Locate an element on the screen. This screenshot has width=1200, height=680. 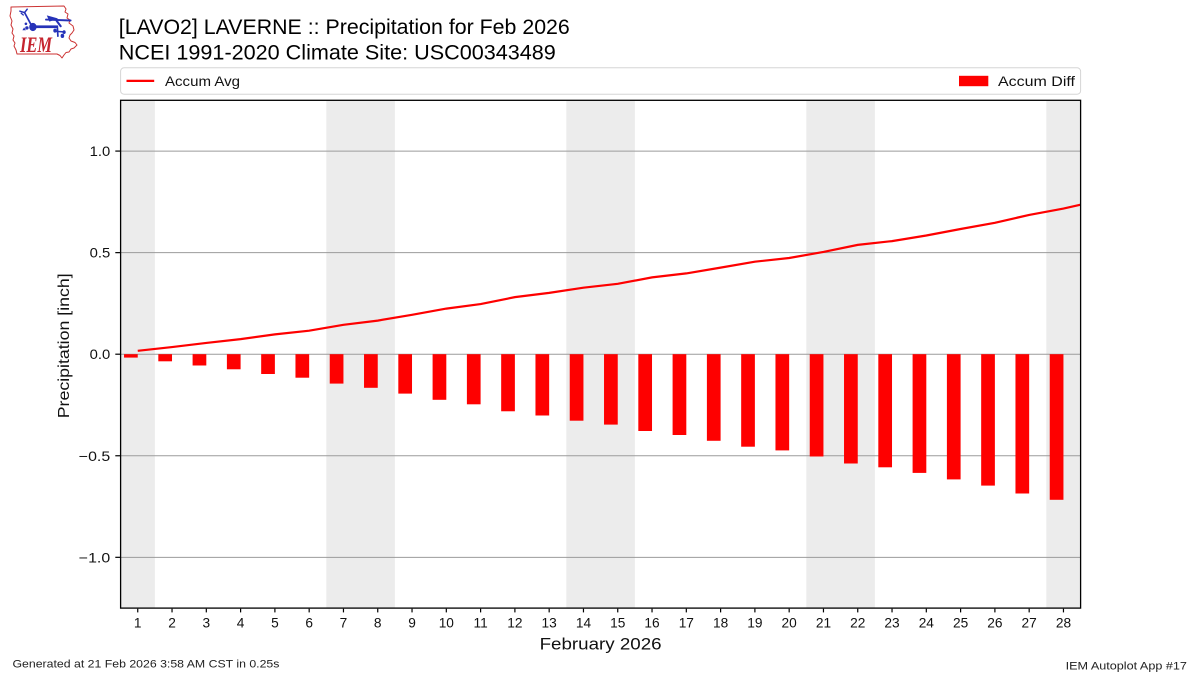
svg-text: 16 is located at coordinates (652, 622).